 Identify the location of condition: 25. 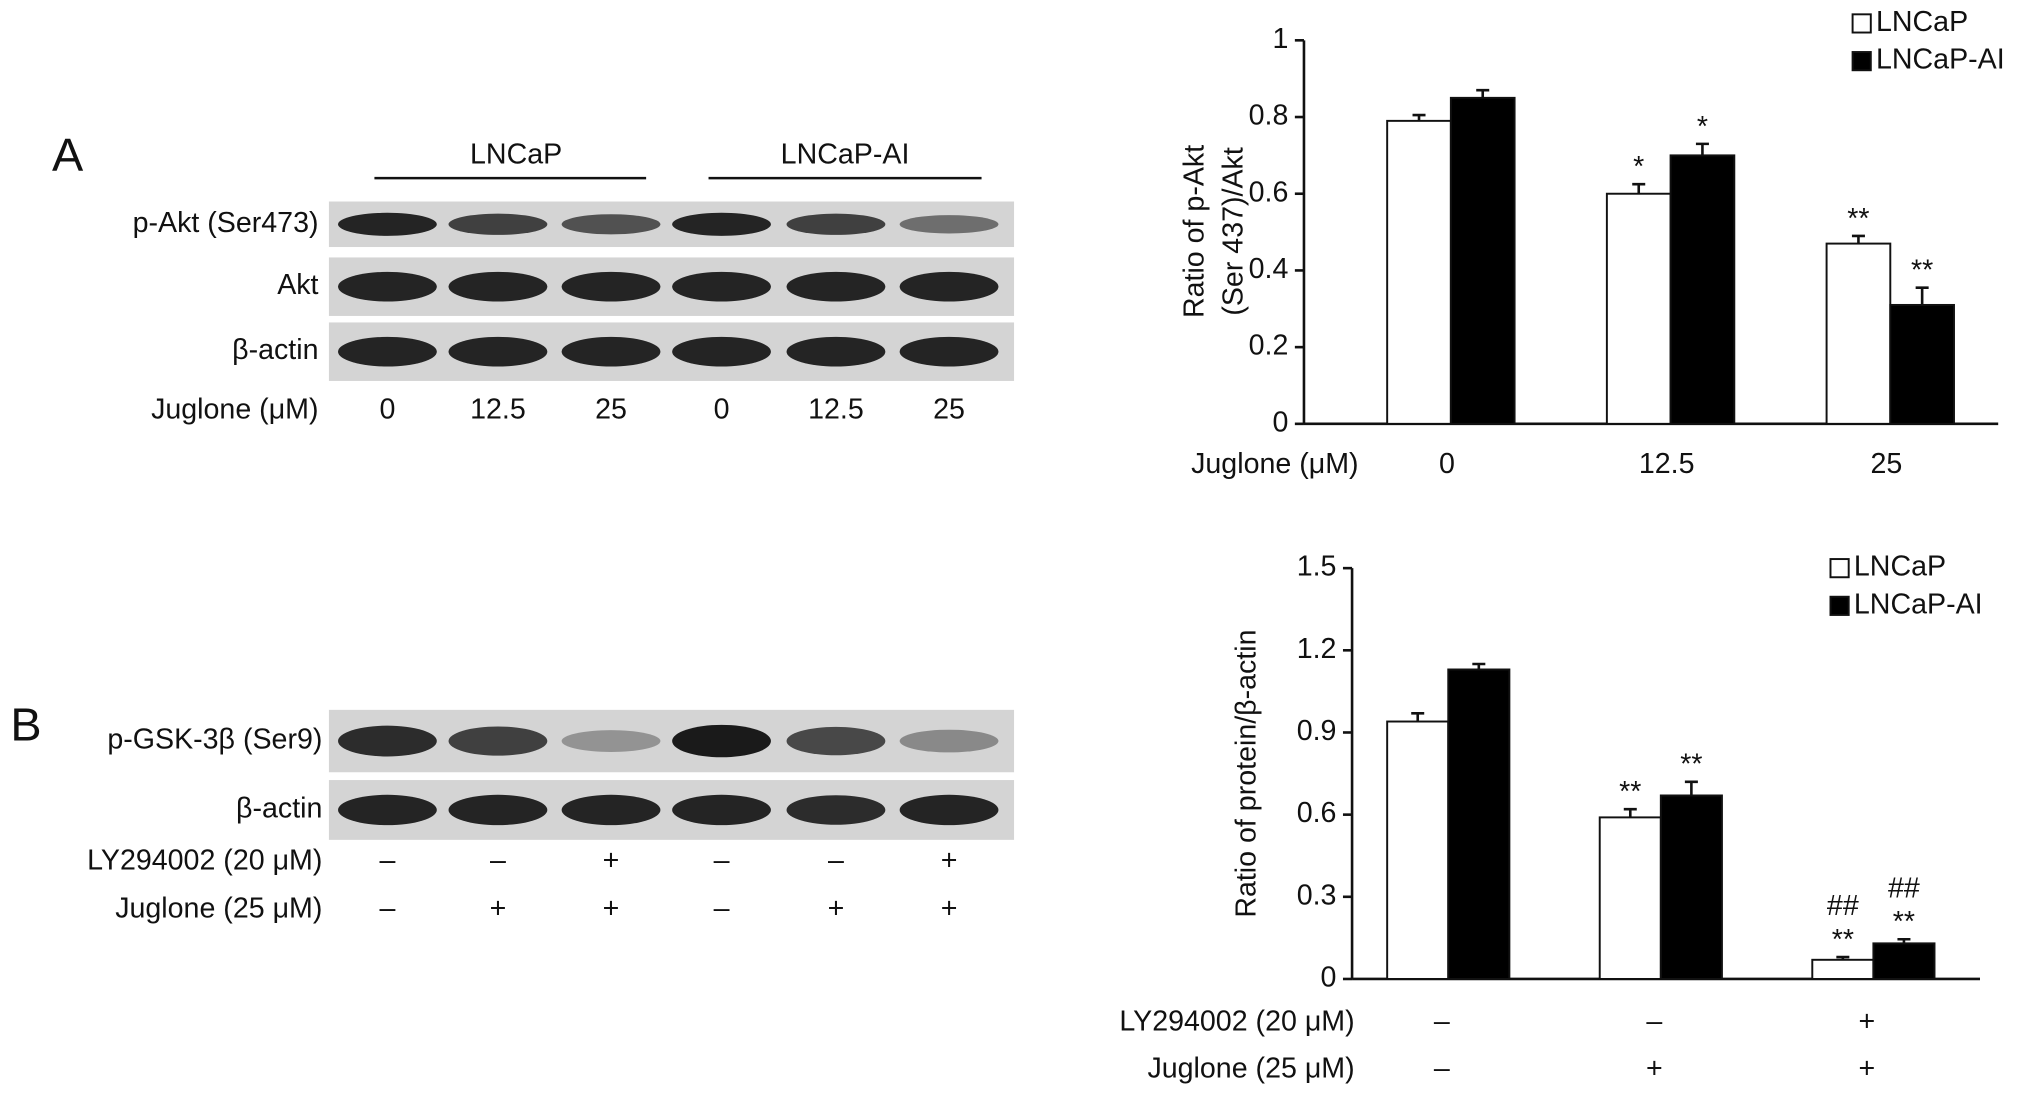
(949, 409).